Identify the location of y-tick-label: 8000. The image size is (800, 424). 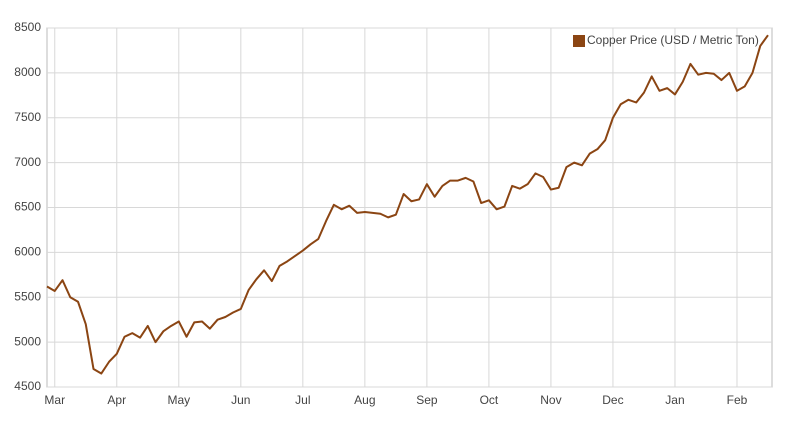
(27, 72).